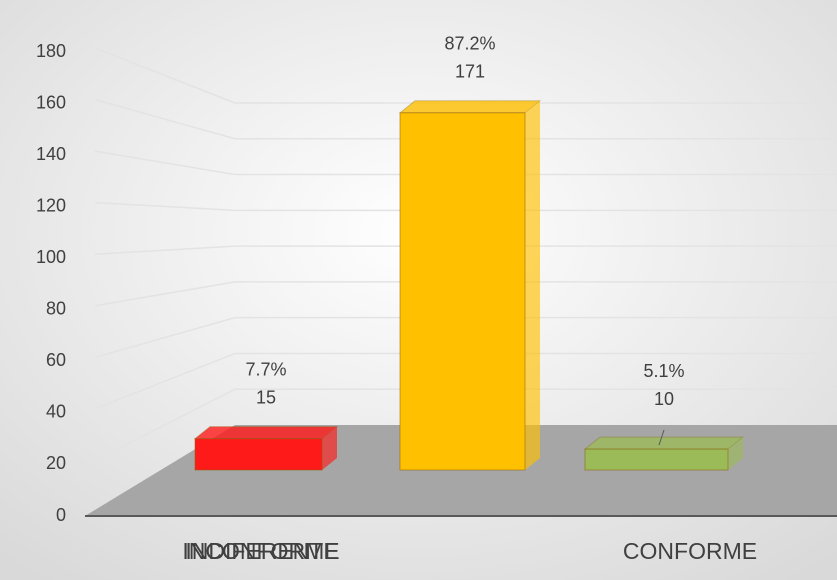 The width and height of the screenshot is (837, 580). Describe the element at coordinates (470, 72) in the screenshot. I see `value-label: 171` at that location.